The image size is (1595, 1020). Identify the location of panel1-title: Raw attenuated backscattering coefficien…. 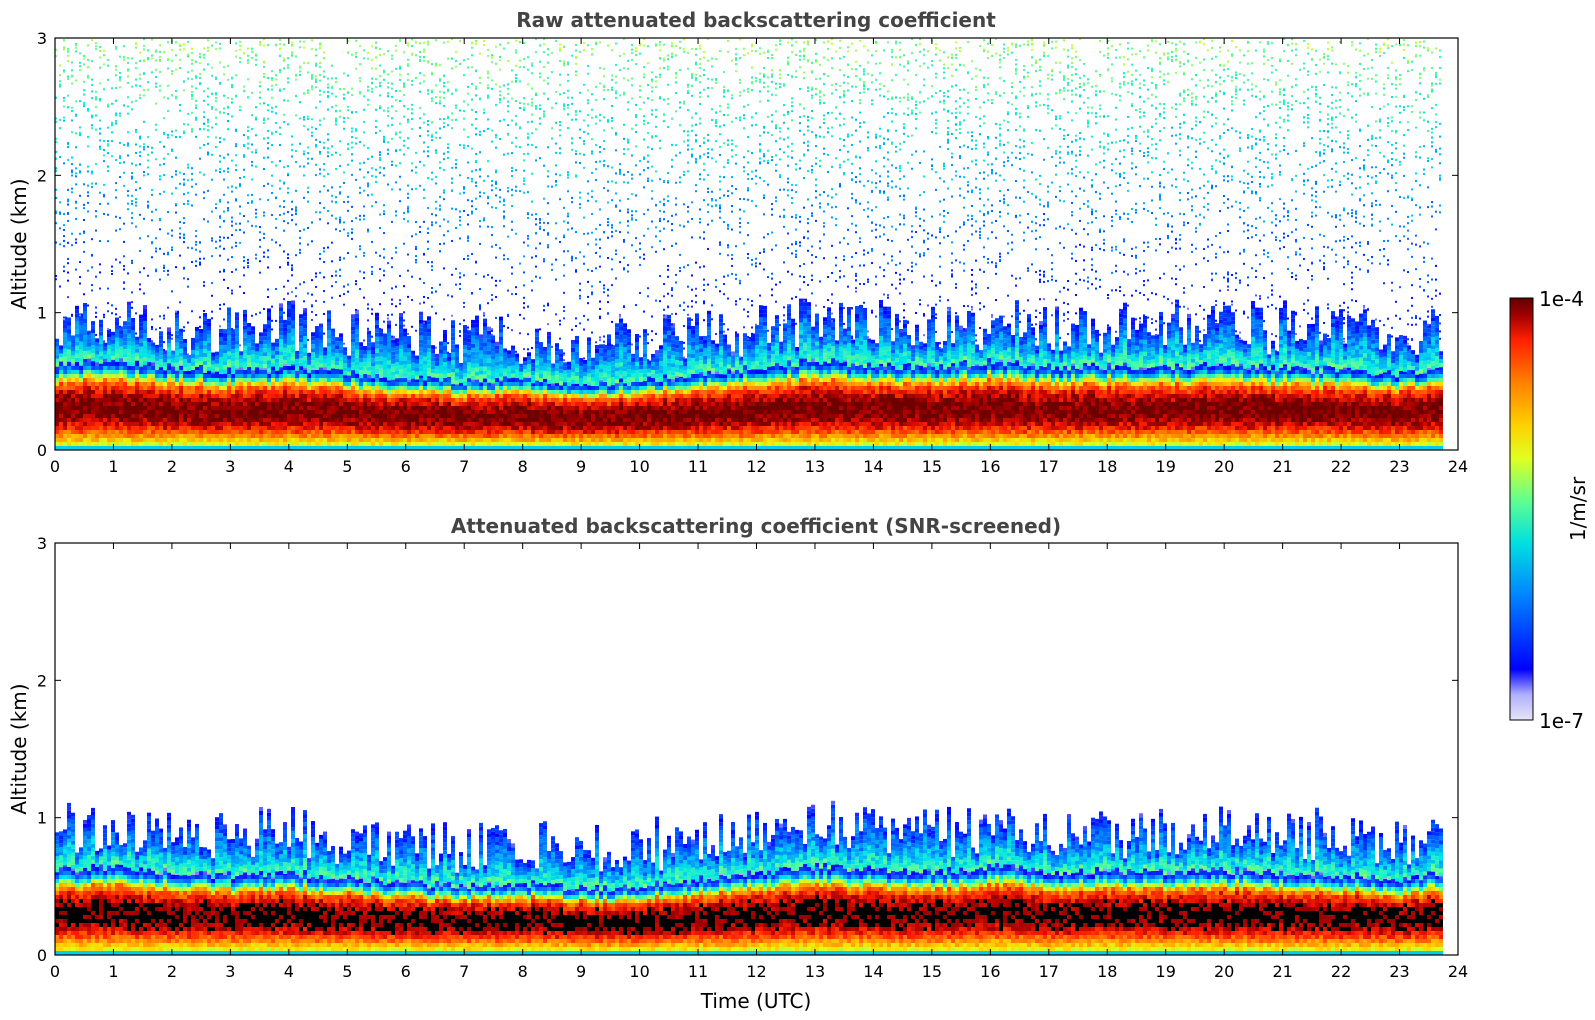
(756, 20).